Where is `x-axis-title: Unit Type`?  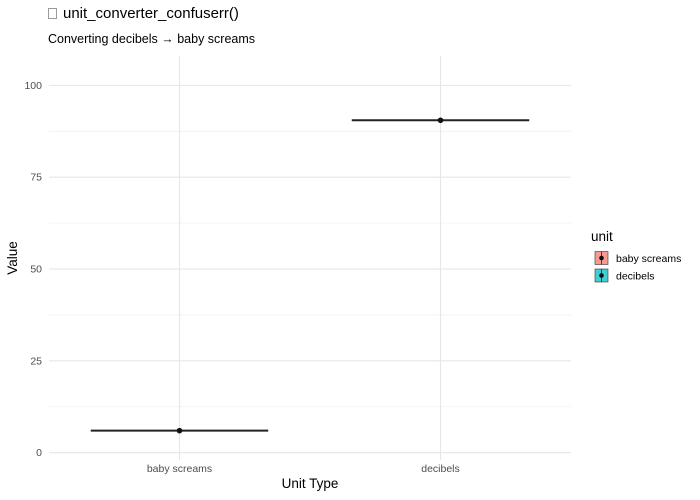 x-axis-title: Unit Type is located at coordinates (310, 483).